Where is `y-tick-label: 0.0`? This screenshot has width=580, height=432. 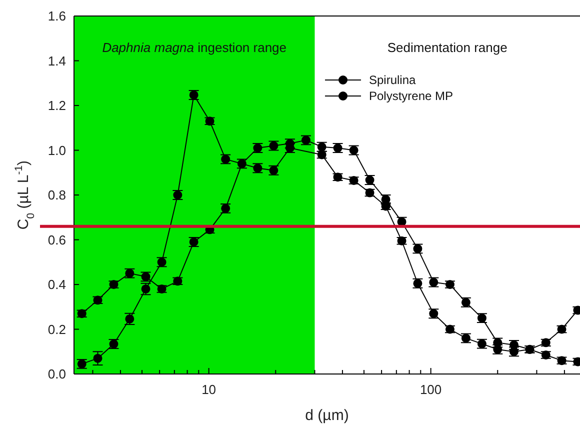
y-tick-label: 0.0 is located at coordinates (57, 374).